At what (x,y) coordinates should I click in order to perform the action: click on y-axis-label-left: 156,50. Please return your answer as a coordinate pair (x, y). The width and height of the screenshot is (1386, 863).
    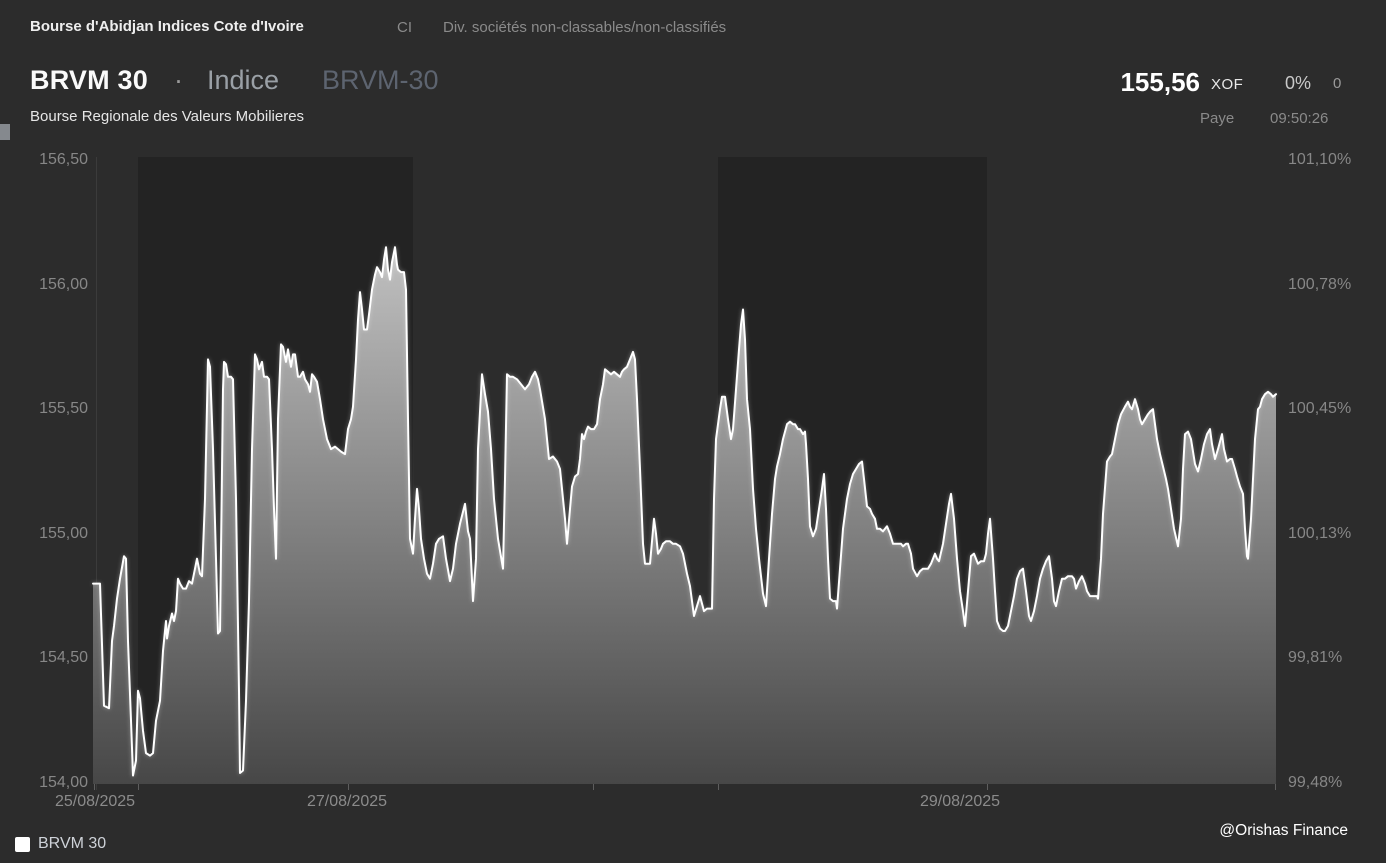
    Looking at the image, I should click on (63, 159).